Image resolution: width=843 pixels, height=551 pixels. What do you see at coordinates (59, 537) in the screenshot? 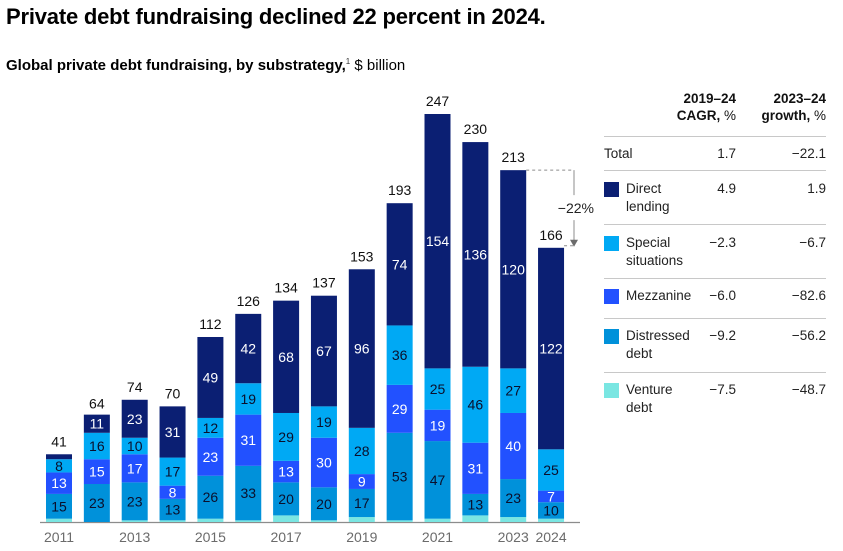
I see `x-tick-label: 2011` at bounding box center [59, 537].